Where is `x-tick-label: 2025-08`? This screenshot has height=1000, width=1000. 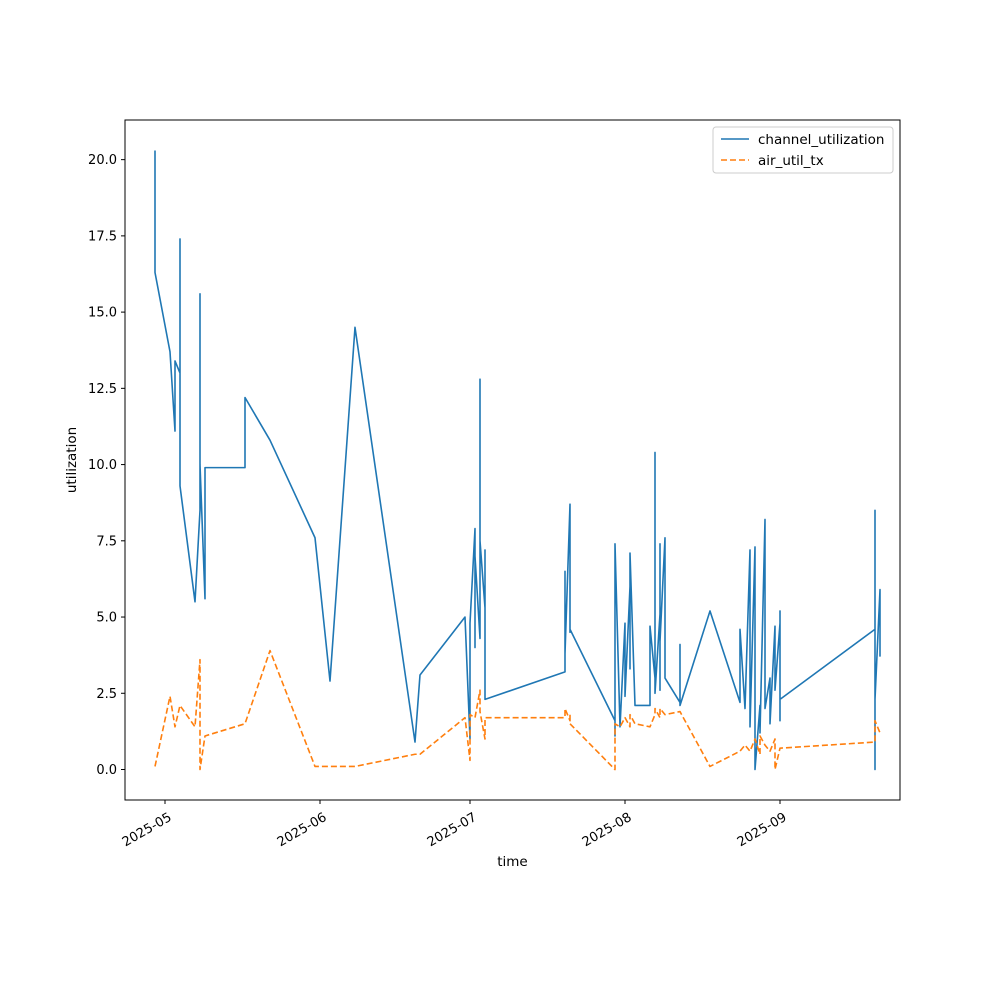 x-tick-label: 2025-08 is located at coordinates (607, 830).